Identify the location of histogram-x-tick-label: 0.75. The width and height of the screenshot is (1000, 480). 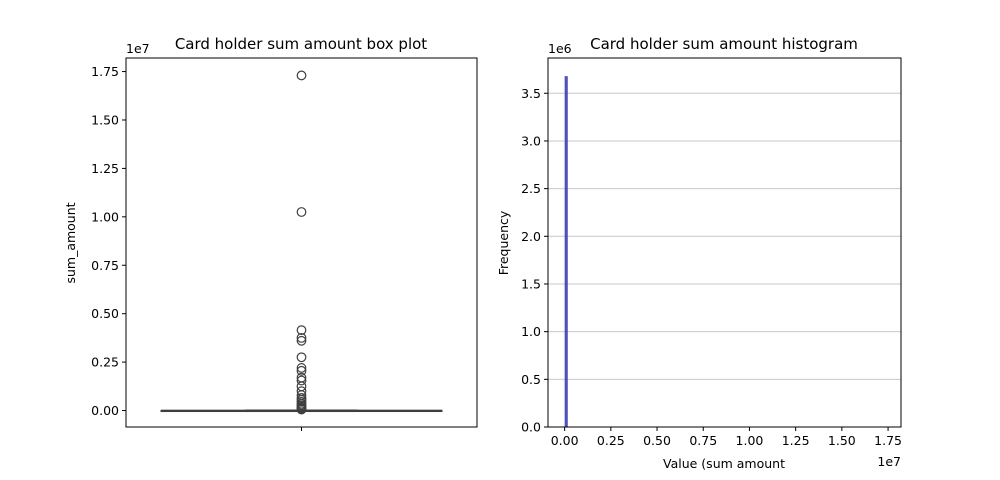
(703, 440).